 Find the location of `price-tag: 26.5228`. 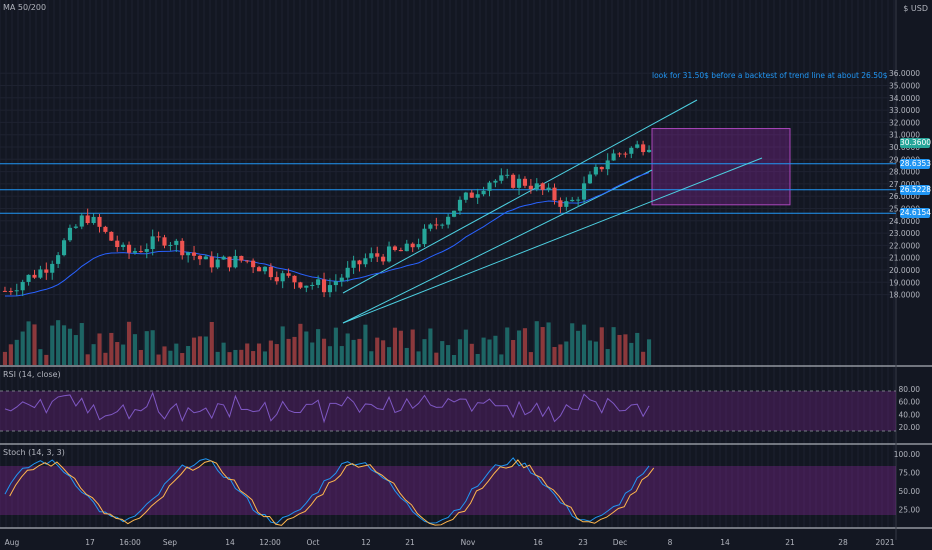

price-tag: 26.5228 is located at coordinates (916, 189).